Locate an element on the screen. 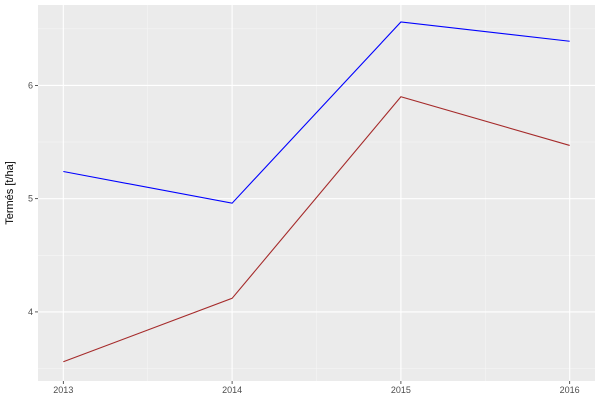 This screenshot has width=600, height=400. y-axis: 4 5 6 is located at coordinates (33, 198).